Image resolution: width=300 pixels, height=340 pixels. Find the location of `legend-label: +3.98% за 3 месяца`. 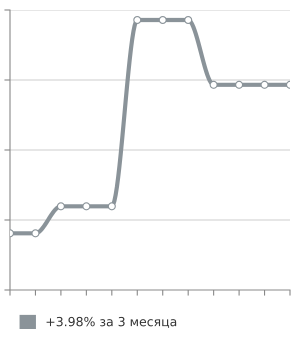

legend-label: +3.98% за 3 месяца is located at coordinates (111, 322).